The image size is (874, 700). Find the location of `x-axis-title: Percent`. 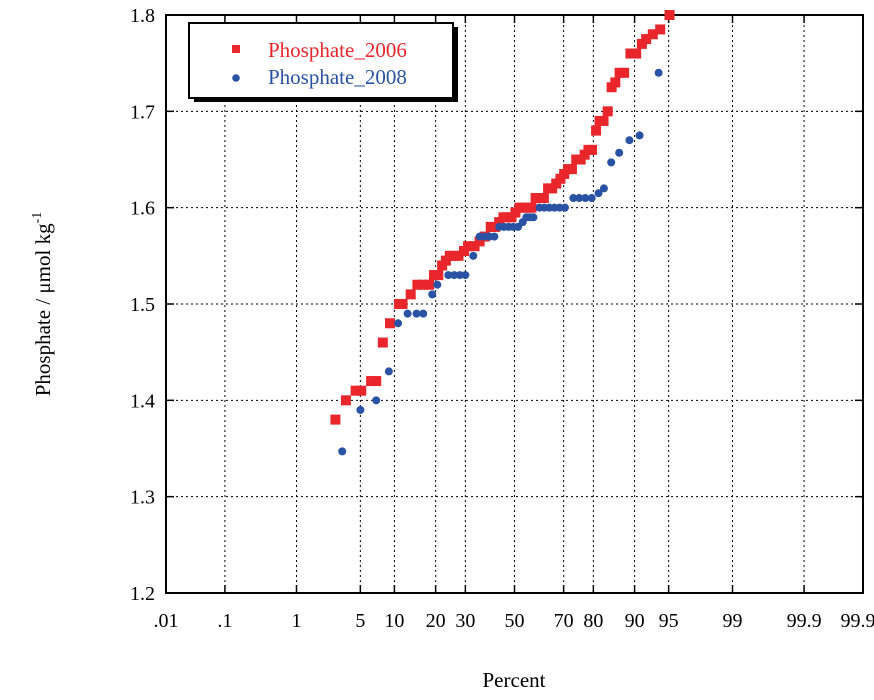

x-axis-title: Percent is located at coordinates (514, 680).